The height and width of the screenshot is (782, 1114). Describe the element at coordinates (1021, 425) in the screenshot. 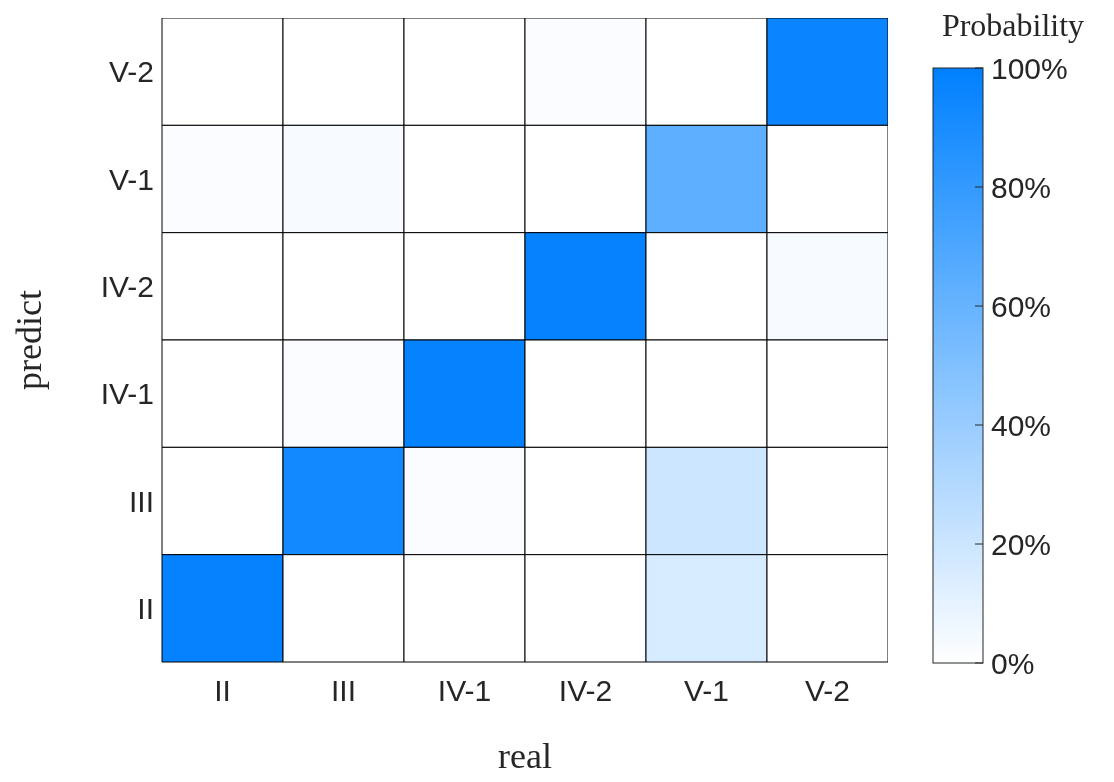

I see `color-bar-label: 40%` at that location.